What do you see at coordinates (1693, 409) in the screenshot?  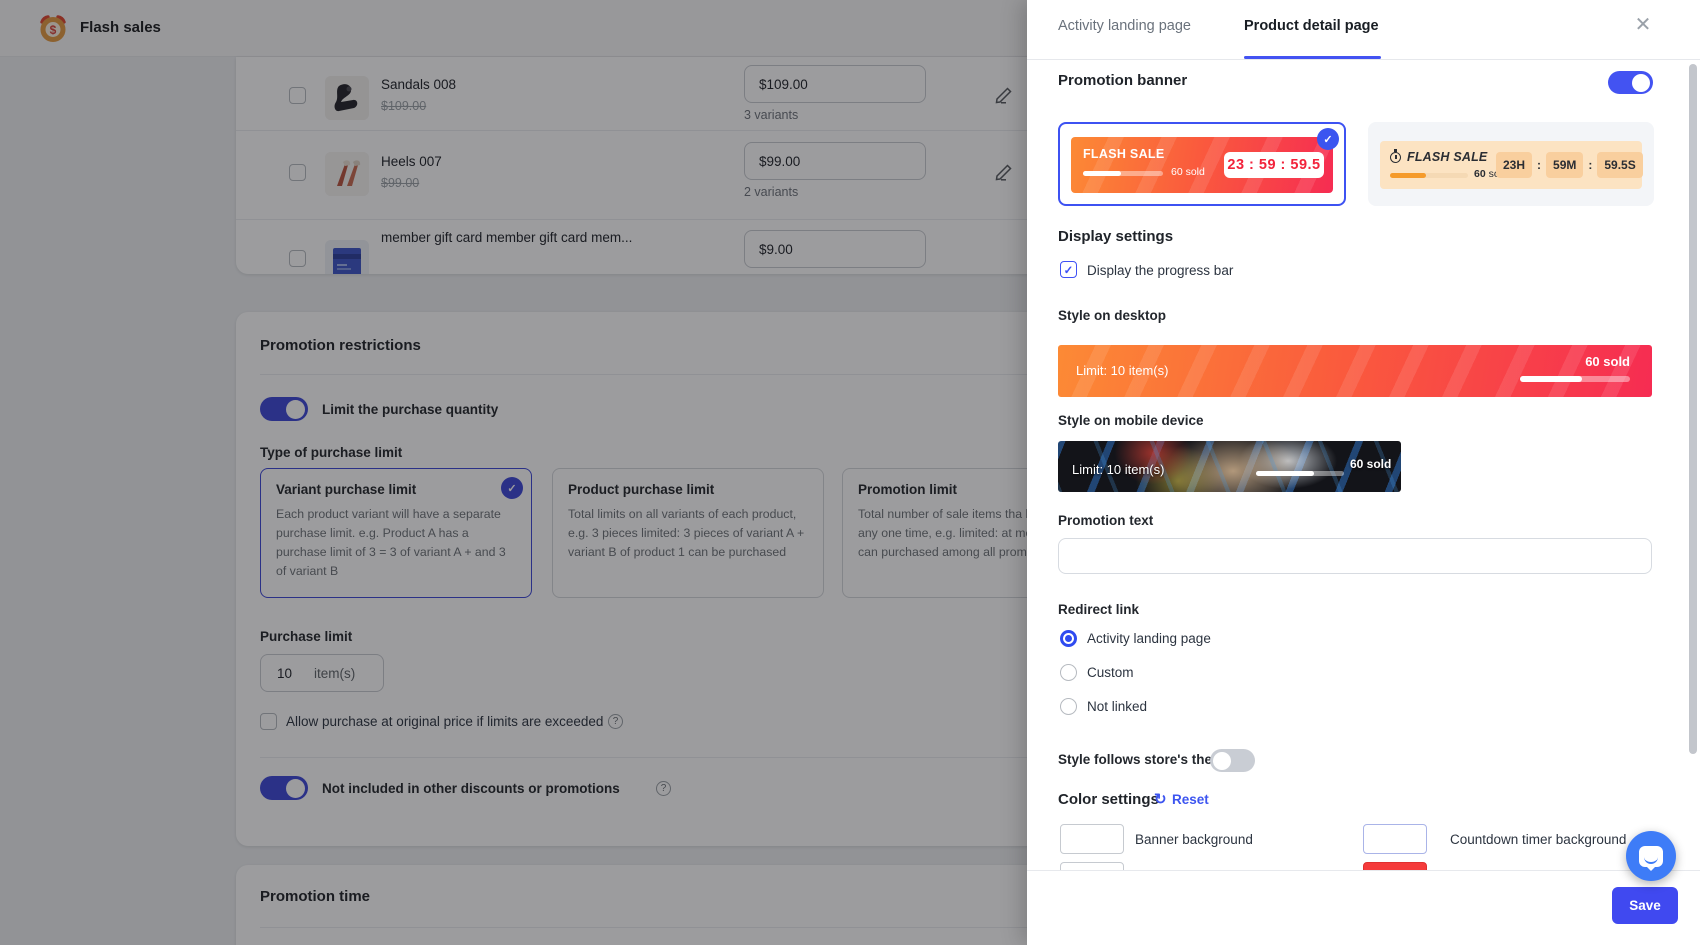 I see `drawer-scrollbar` at bounding box center [1693, 409].